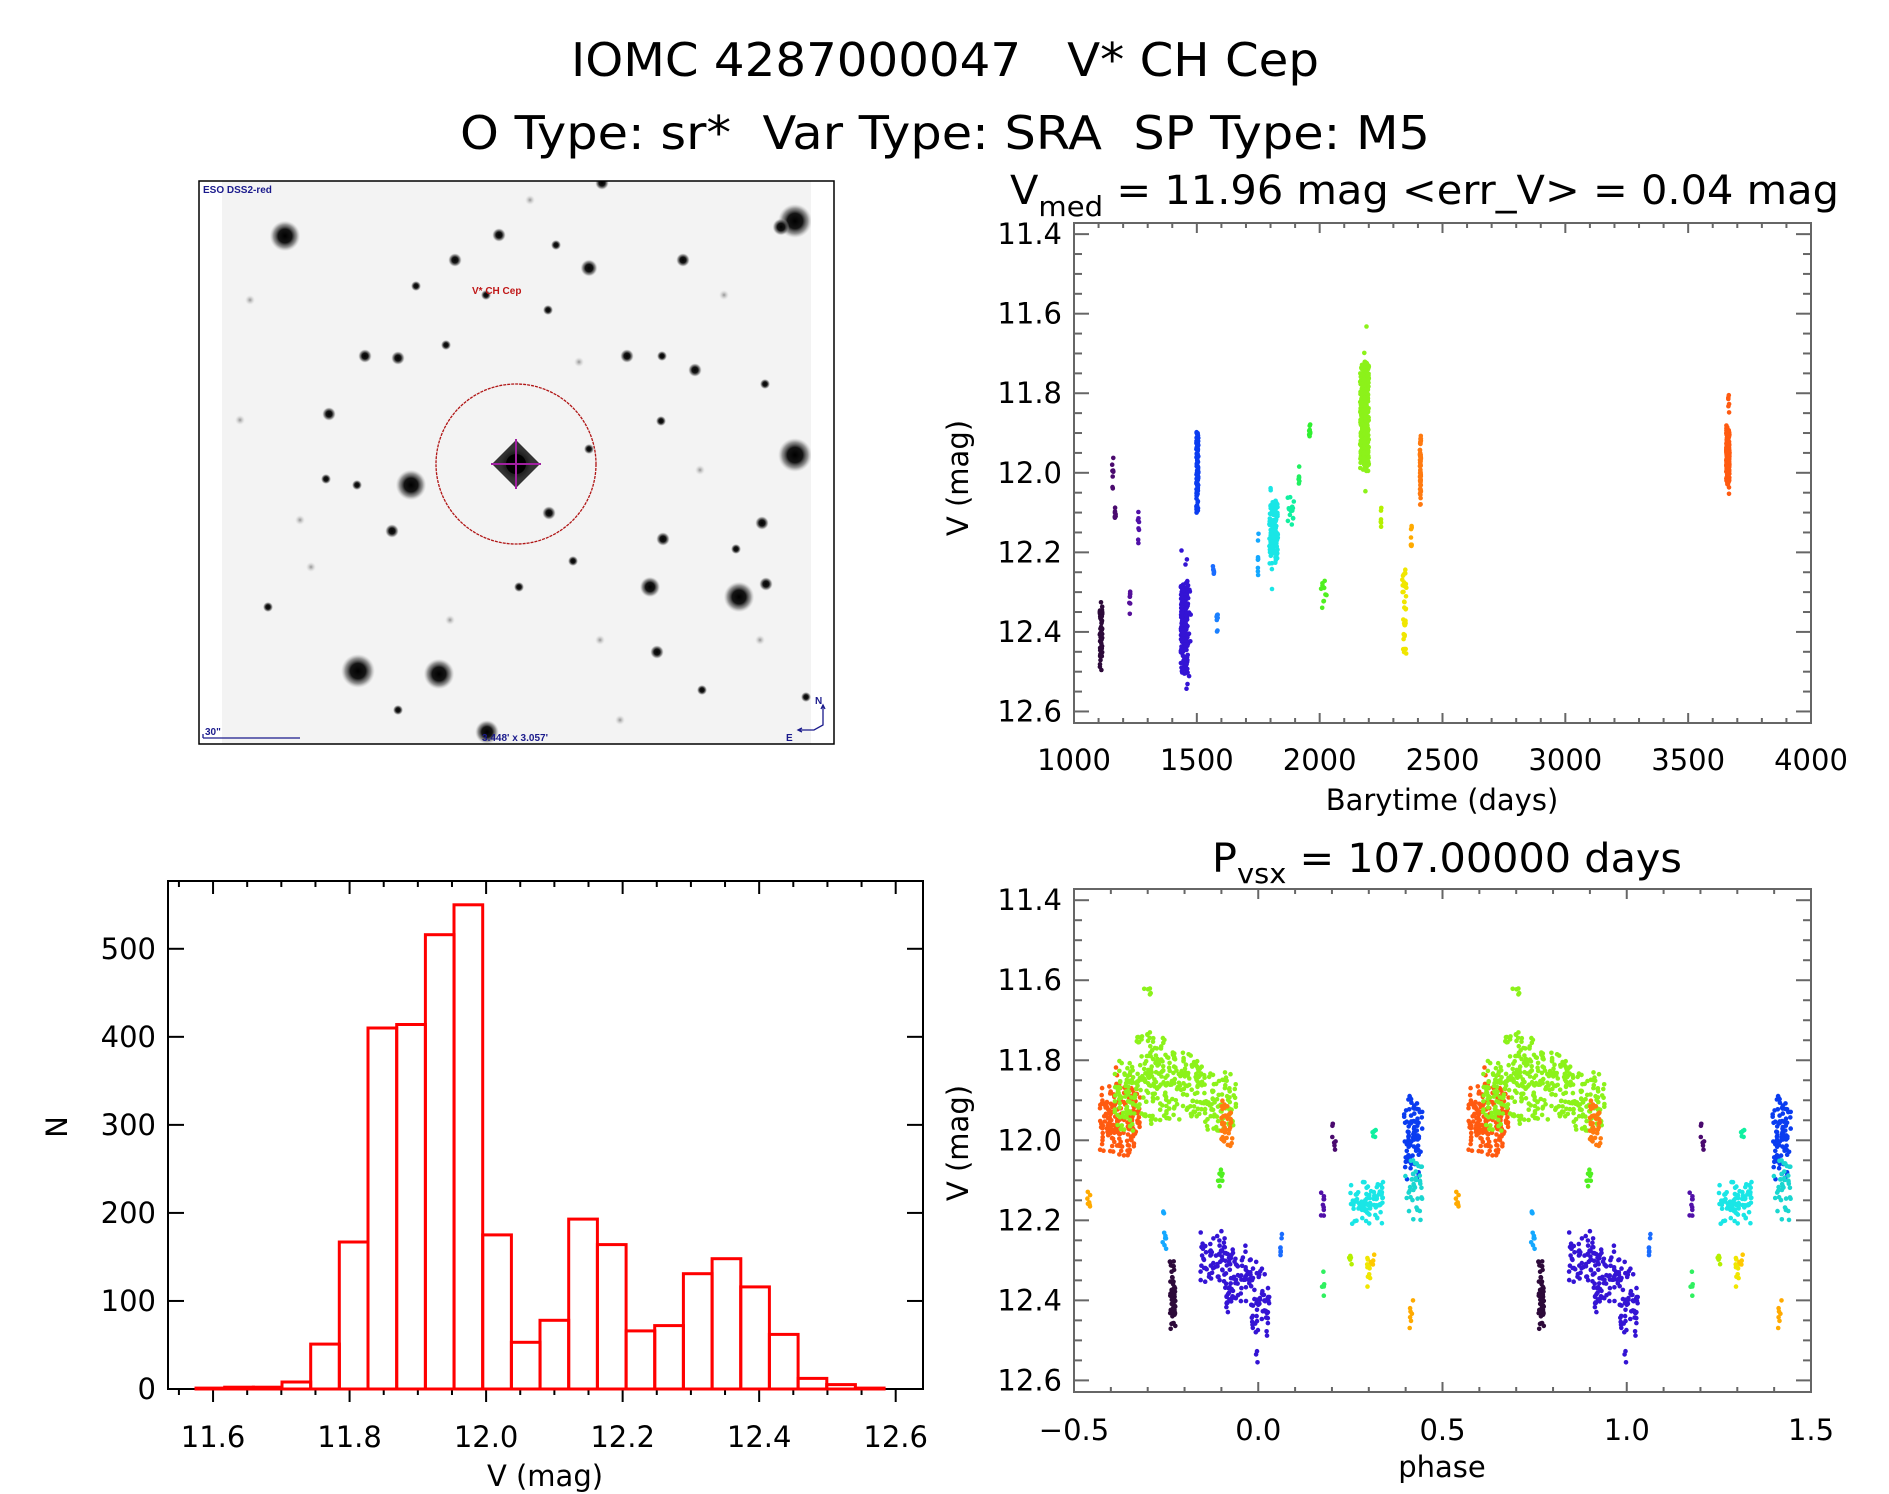 Image resolution: width=1889 pixels, height=1494 pixels. Describe the element at coordinates (349, 1437) in the screenshot. I see `x-tick-label: 11.8` at that location.